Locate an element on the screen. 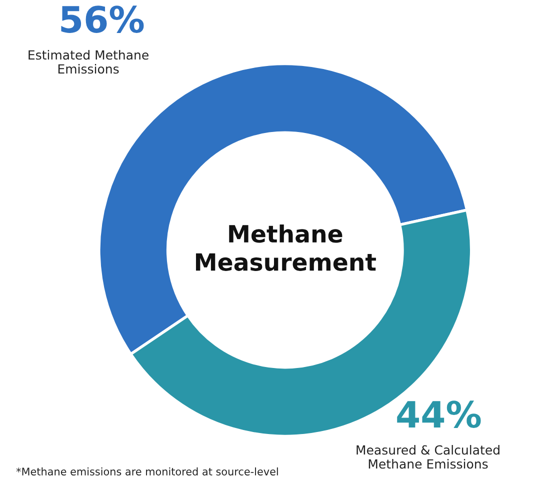 This screenshot has width=535, height=500. slice-label: Estimated Methane Emissions is located at coordinates (88, 62).